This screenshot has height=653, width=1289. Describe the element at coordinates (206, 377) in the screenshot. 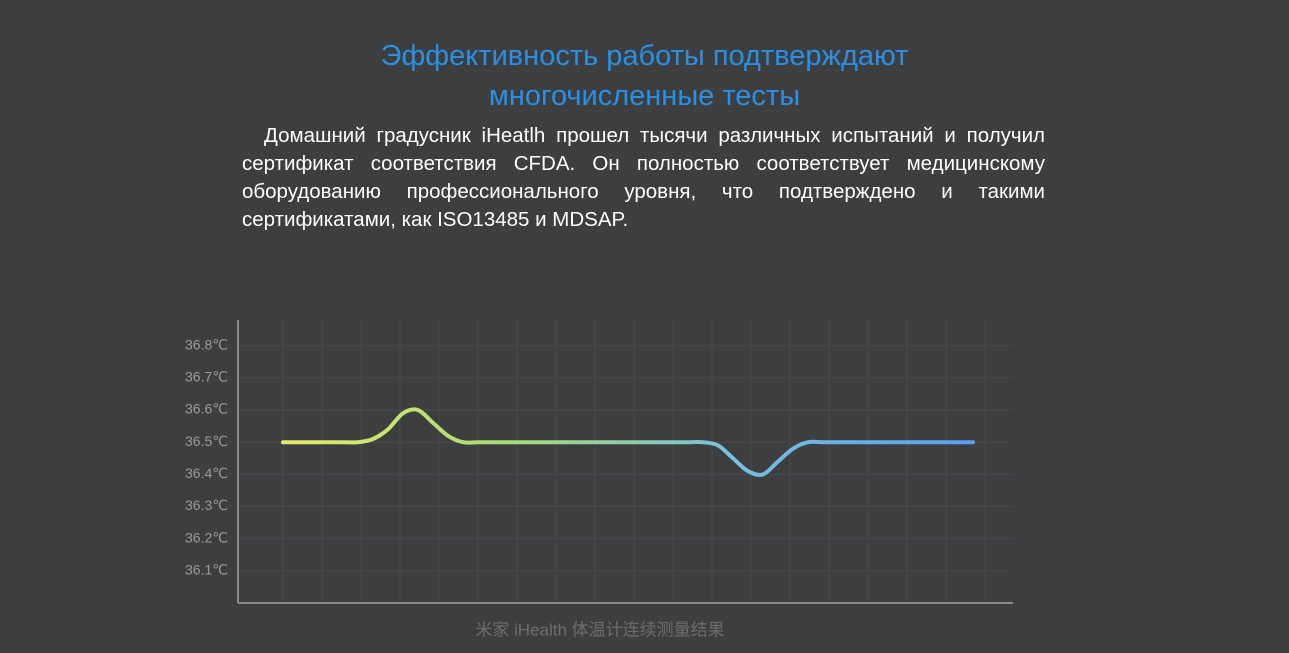

I see `y-tick-label: 36.7℃` at that location.